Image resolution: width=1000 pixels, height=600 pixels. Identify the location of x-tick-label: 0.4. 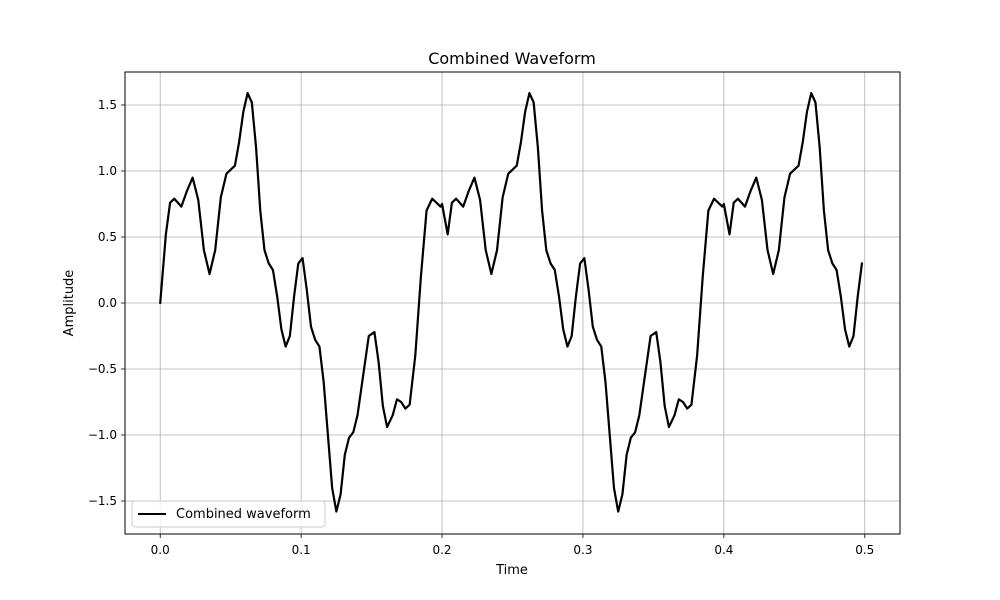
(723, 550).